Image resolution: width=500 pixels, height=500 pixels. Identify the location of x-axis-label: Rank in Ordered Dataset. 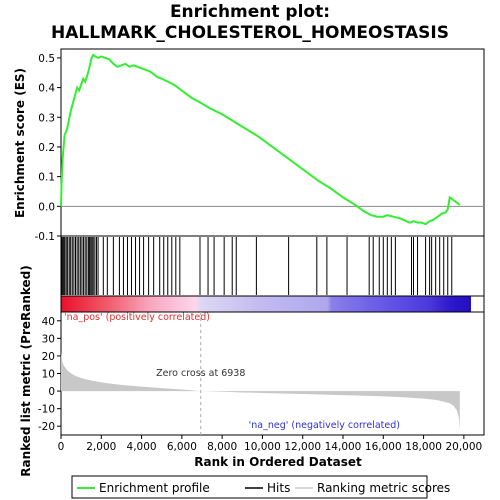
(278, 462).